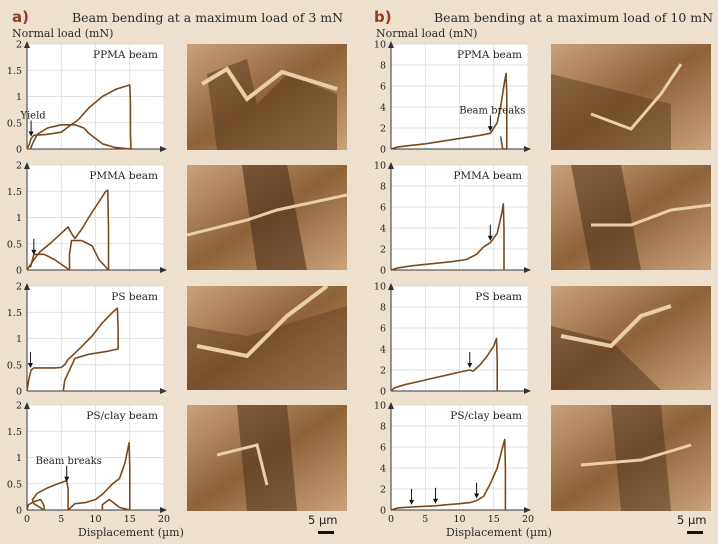 The width and height of the screenshot is (718, 544). What do you see at coordinates (87, 340) in the screenshot?
I see `chart-3: 0 0.5 1 1.5 2 PS beam` at bounding box center [87, 340].